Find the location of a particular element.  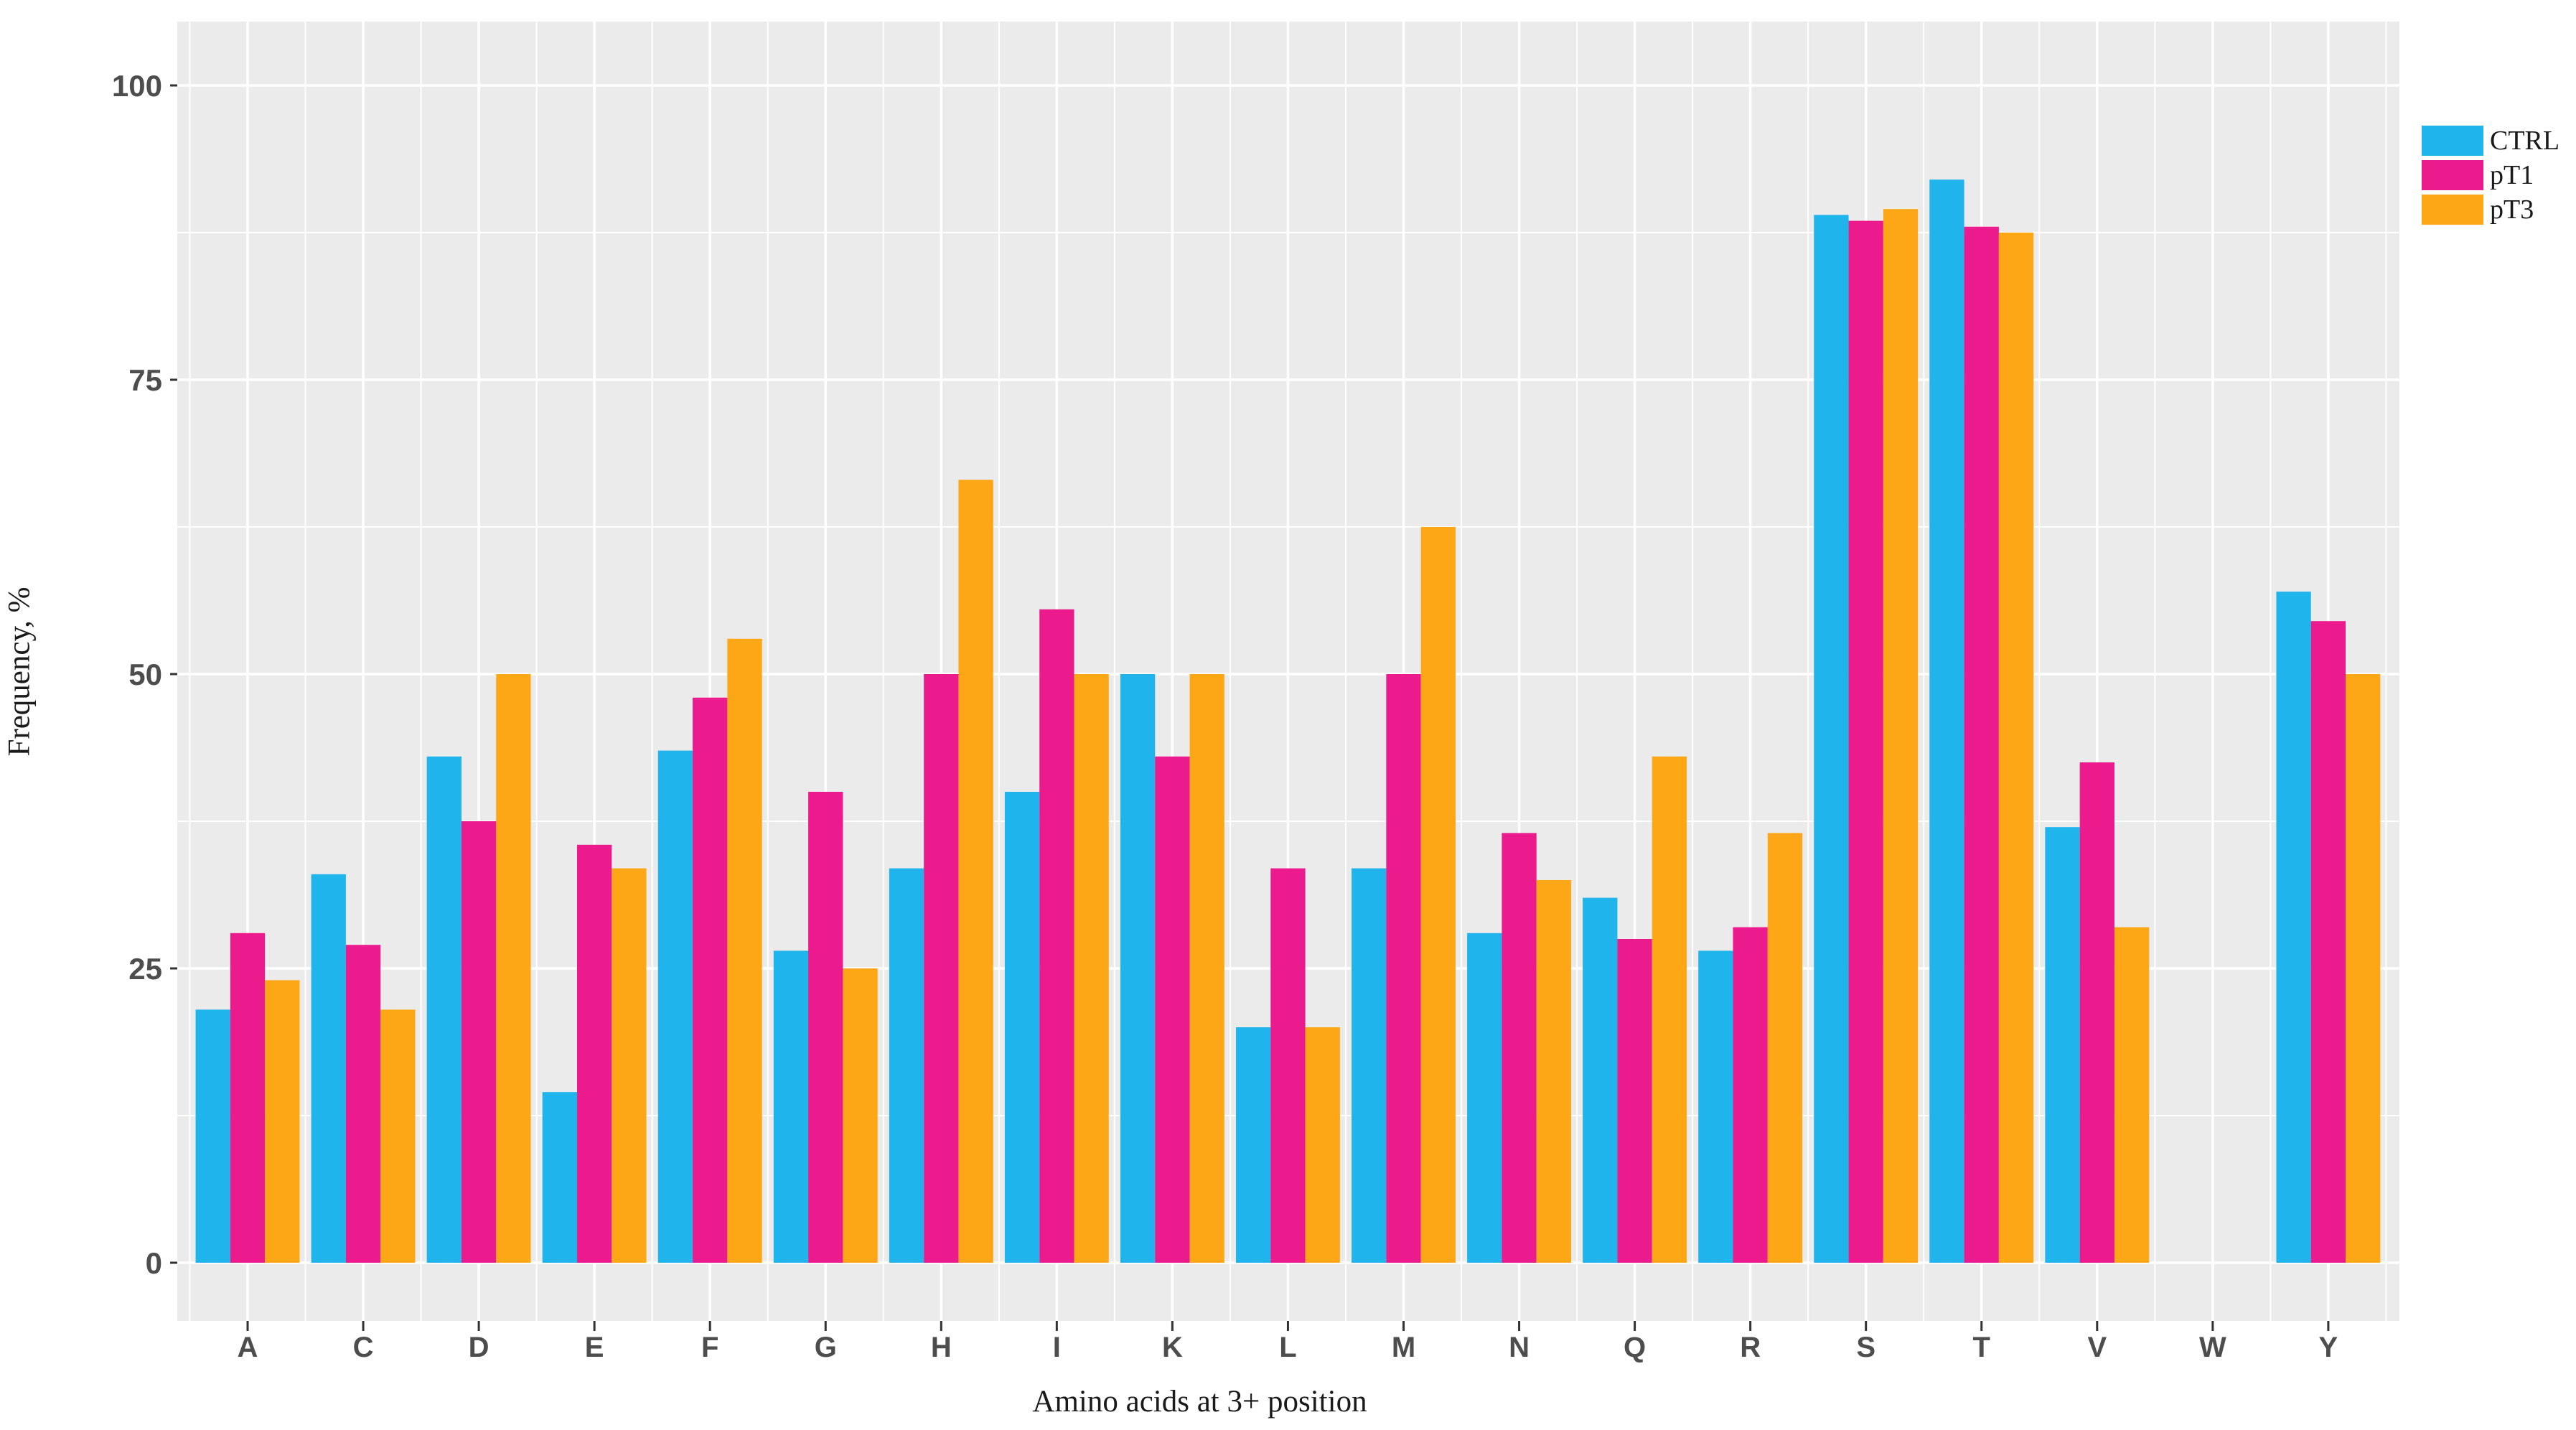

y-tick-label: 75 is located at coordinates (145, 380).